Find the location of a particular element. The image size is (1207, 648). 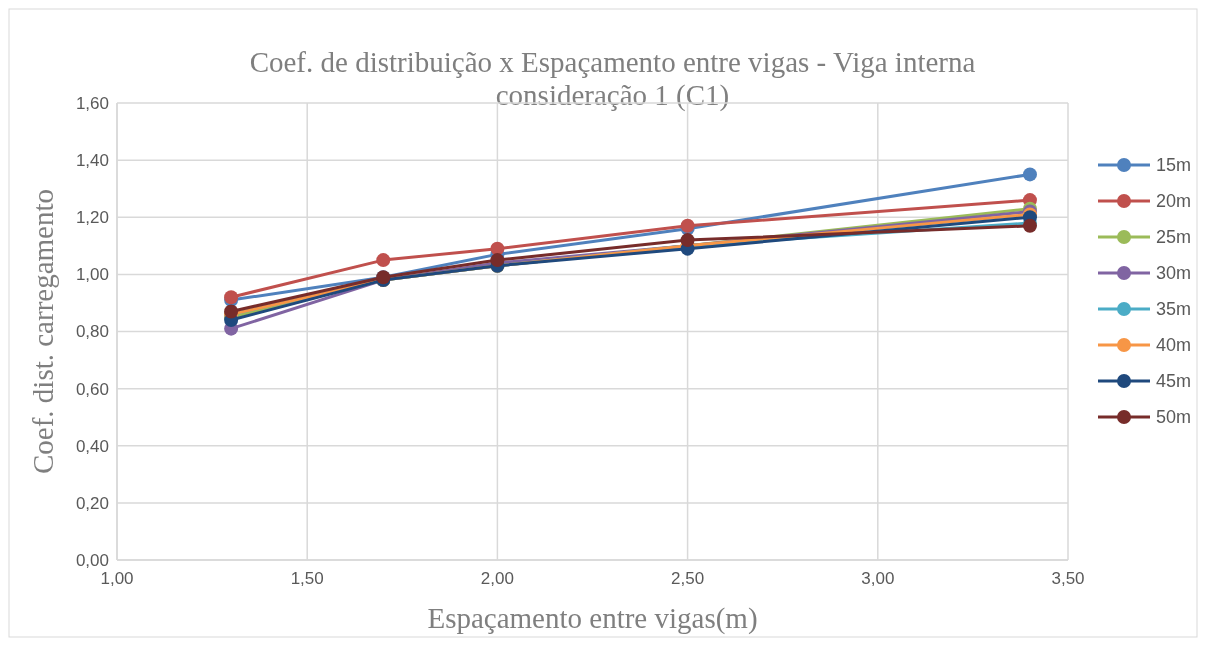

y-tick-label: 0,20 is located at coordinates (92, 503).